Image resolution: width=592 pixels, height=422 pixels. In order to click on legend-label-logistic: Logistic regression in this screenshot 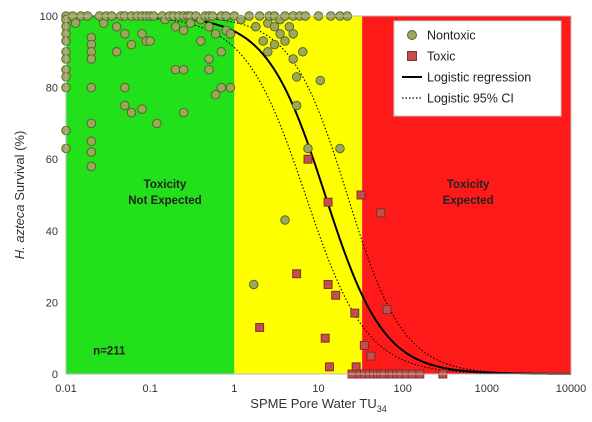, I will do `click(479, 78)`.